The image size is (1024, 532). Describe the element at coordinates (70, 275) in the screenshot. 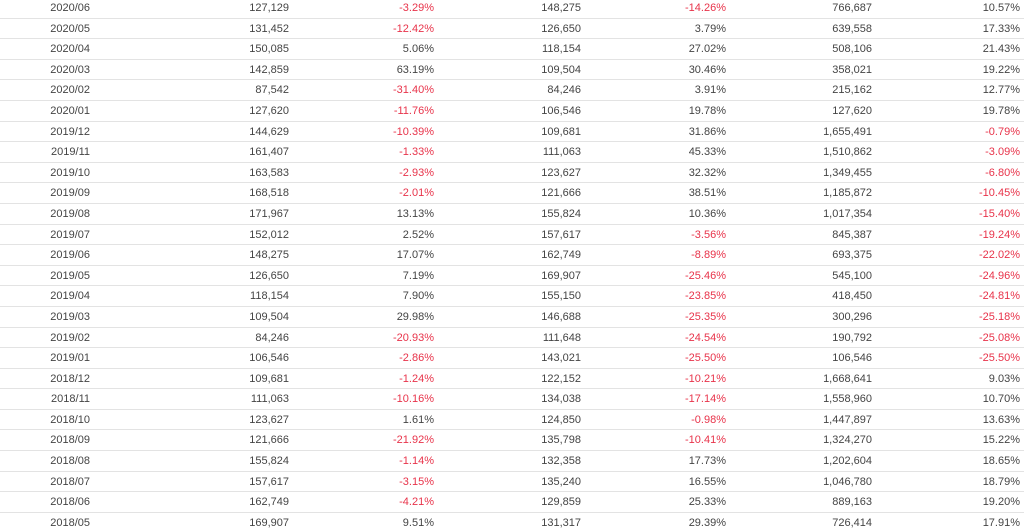

I see `date-cell: 2019/05` at that location.